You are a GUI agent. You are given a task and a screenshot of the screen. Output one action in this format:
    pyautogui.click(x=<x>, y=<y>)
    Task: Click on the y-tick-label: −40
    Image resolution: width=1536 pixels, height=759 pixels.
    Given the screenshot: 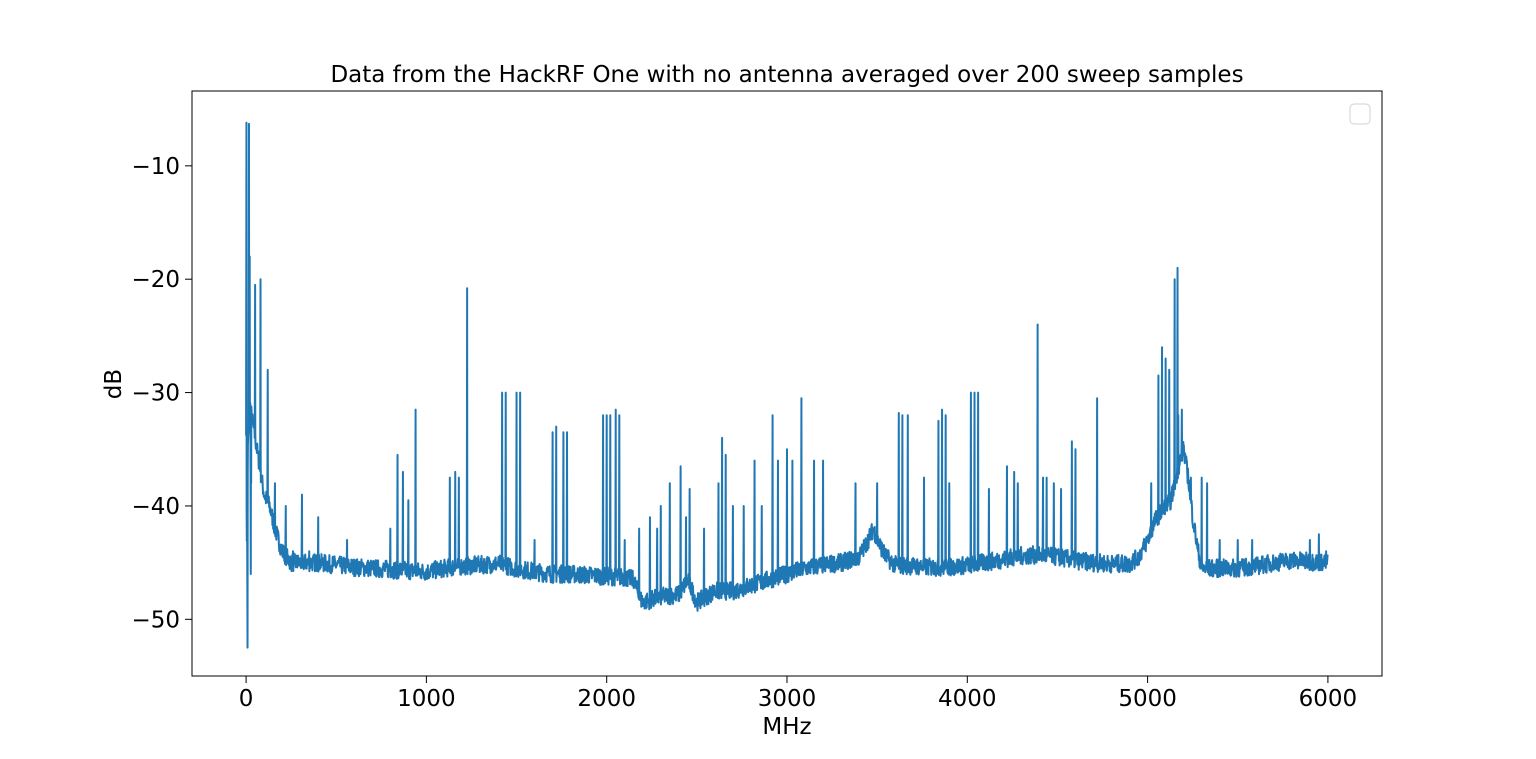 What is the action you would take?
    pyautogui.click(x=155, y=507)
    